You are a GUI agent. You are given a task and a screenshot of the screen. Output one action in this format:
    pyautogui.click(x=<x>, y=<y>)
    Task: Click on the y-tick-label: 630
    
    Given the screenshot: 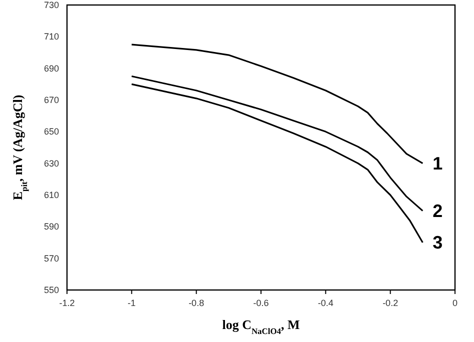 What is the action you would take?
    pyautogui.click(x=51, y=163)
    